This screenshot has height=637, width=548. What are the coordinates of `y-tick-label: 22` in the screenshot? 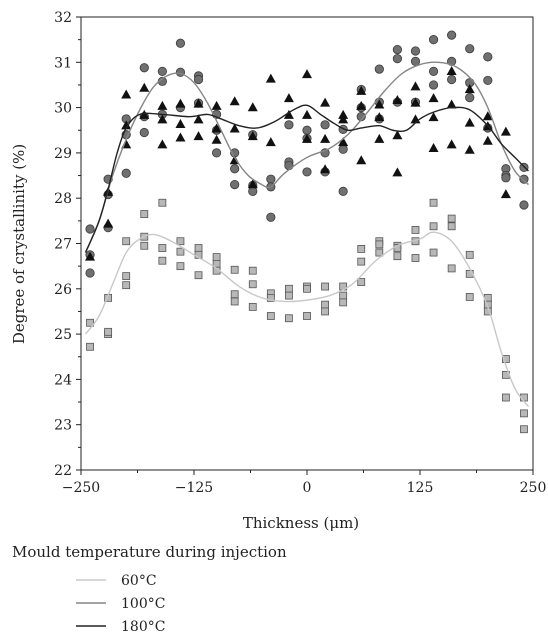 It's located at (63, 471).